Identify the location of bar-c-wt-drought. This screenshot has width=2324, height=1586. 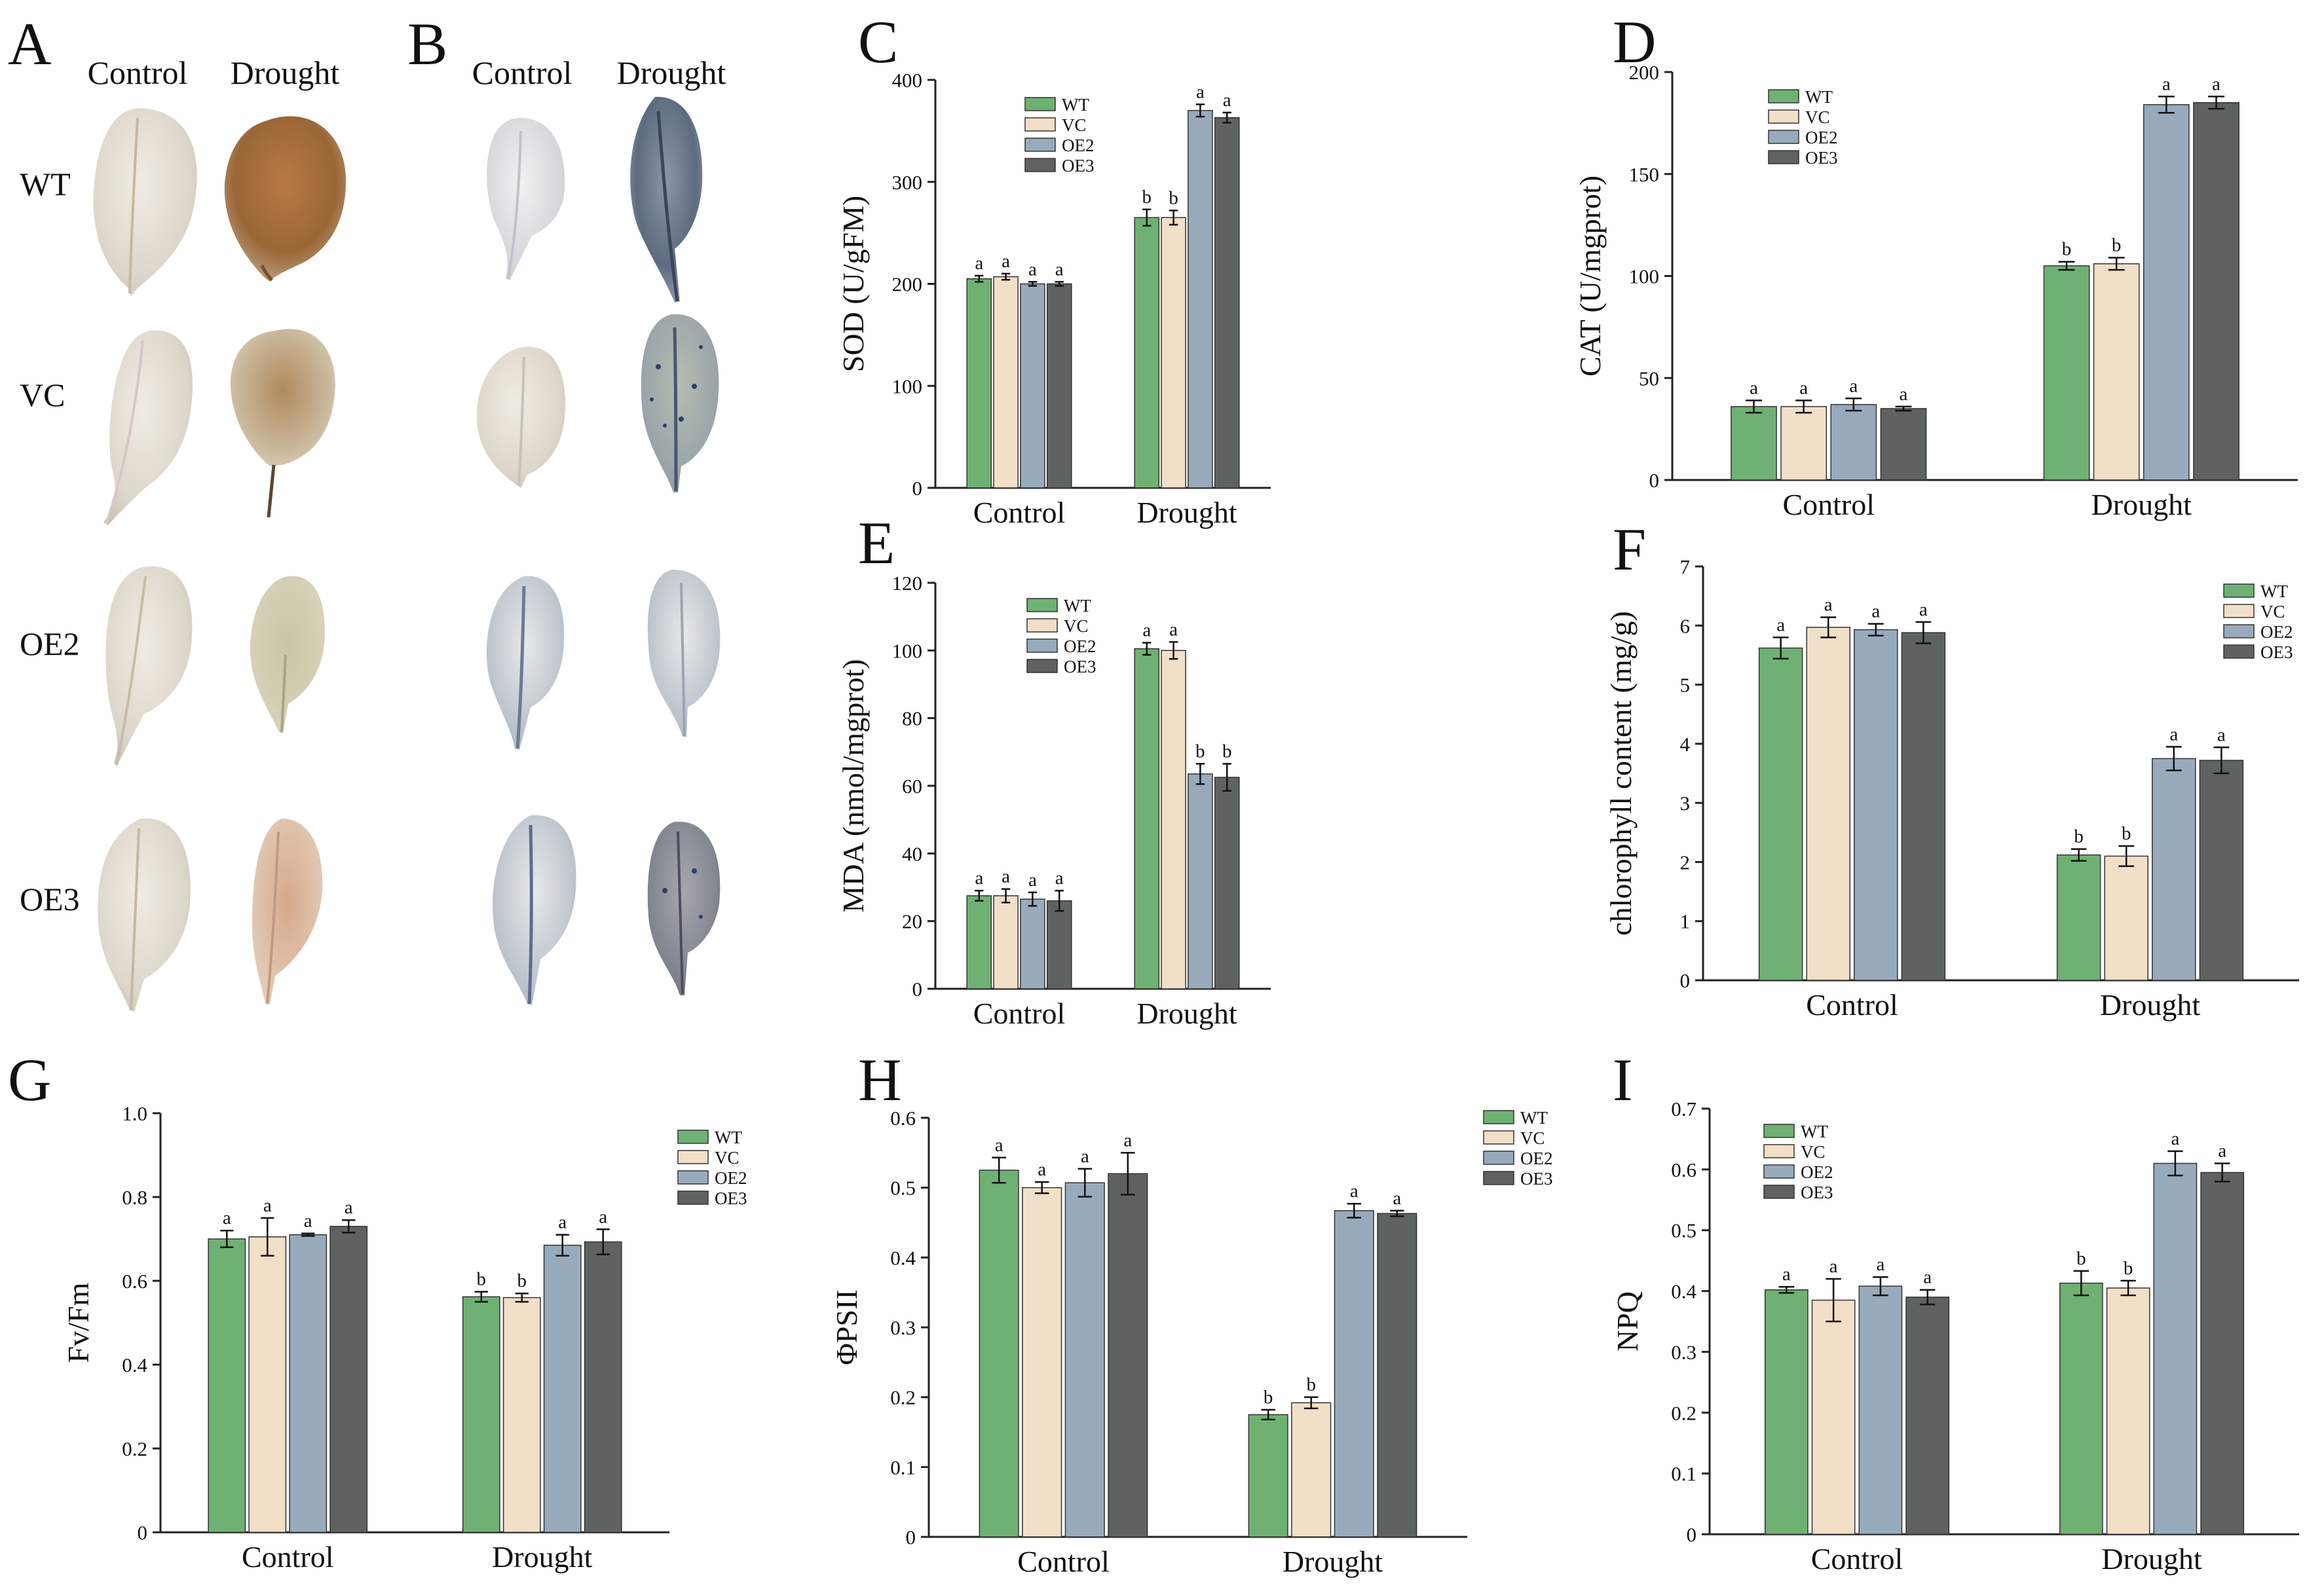
(1147, 353).